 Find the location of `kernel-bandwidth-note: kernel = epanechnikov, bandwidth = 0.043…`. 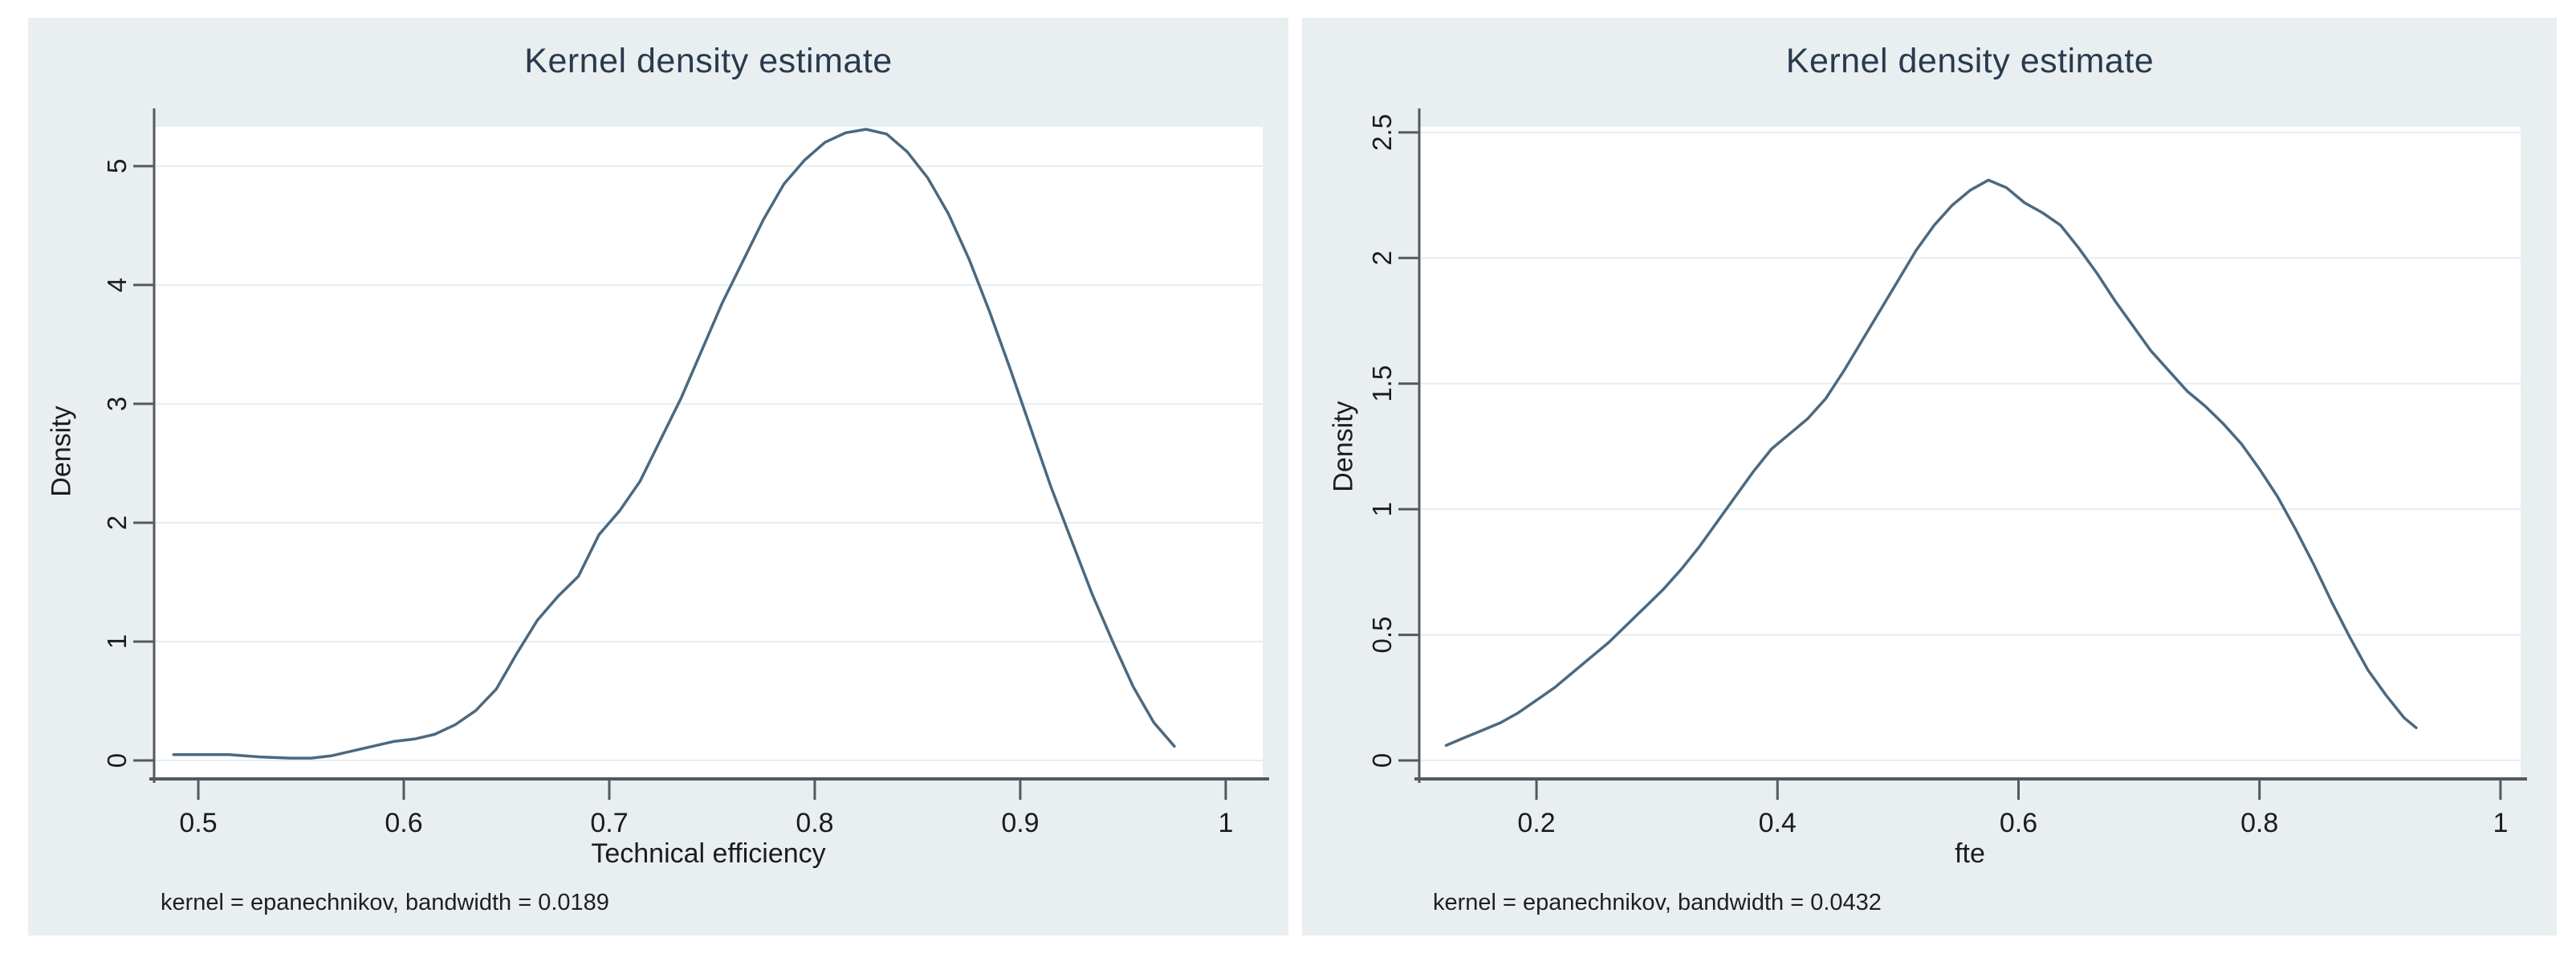

kernel-bandwidth-note: kernel = epanechnikov, bandwidth = 0.043… is located at coordinates (1657, 902).